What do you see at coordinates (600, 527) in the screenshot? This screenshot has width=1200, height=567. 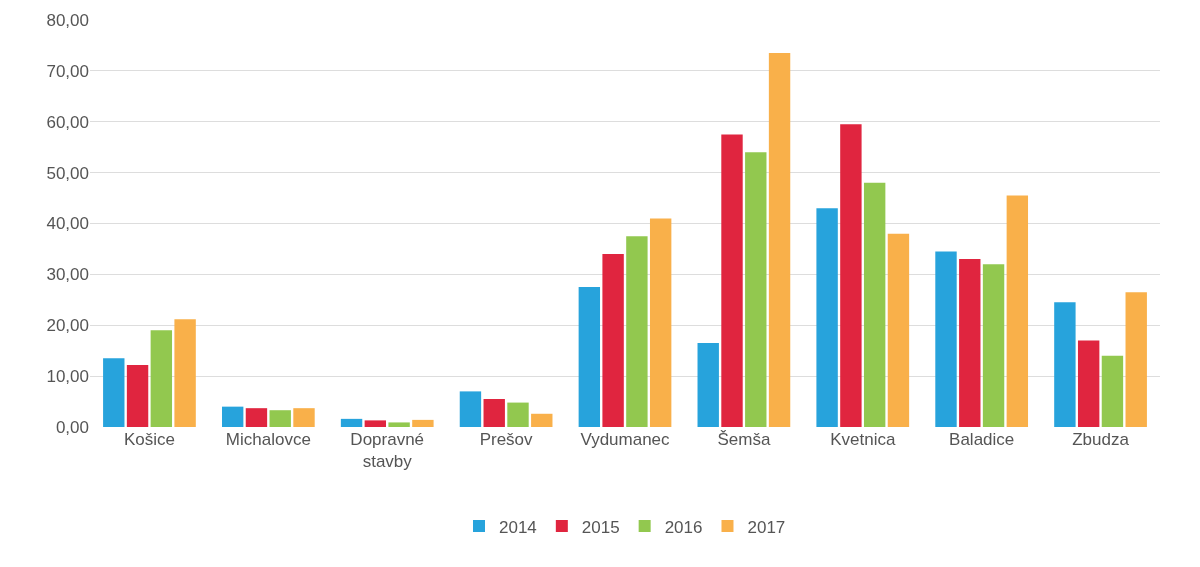 I see `legend-label: 2015` at bounding box center [600, 527].